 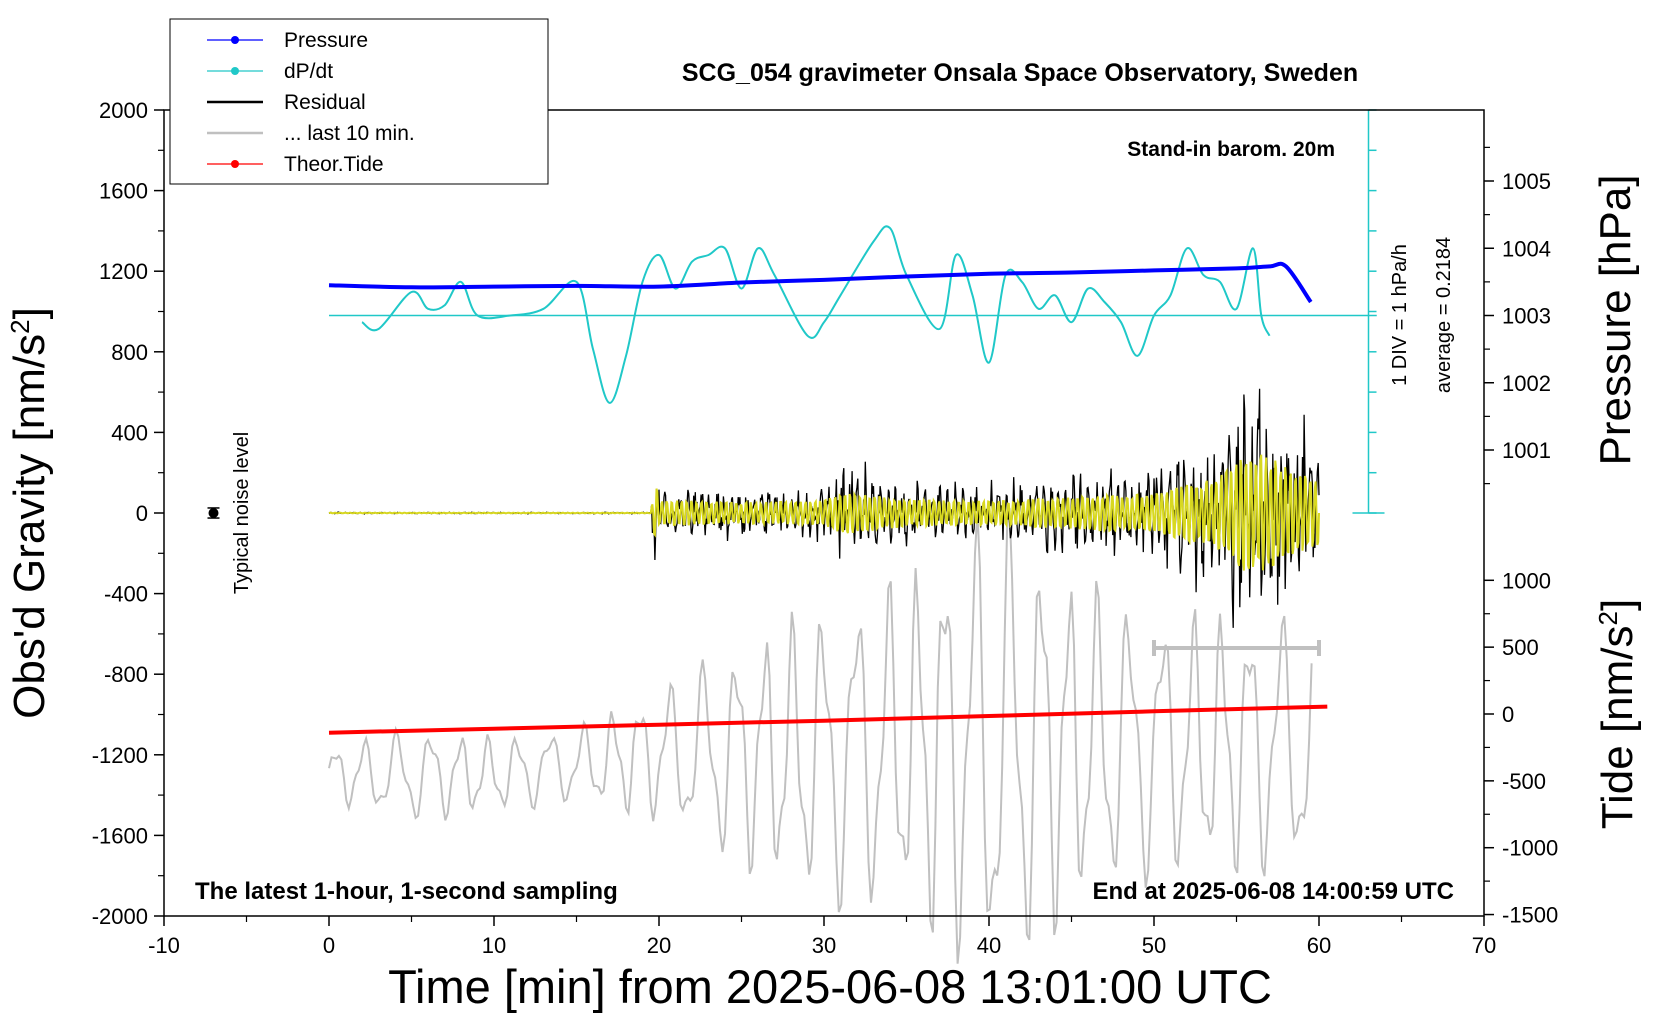 I want to click on y-tick-label: 1600, so click(x=123, y=191).